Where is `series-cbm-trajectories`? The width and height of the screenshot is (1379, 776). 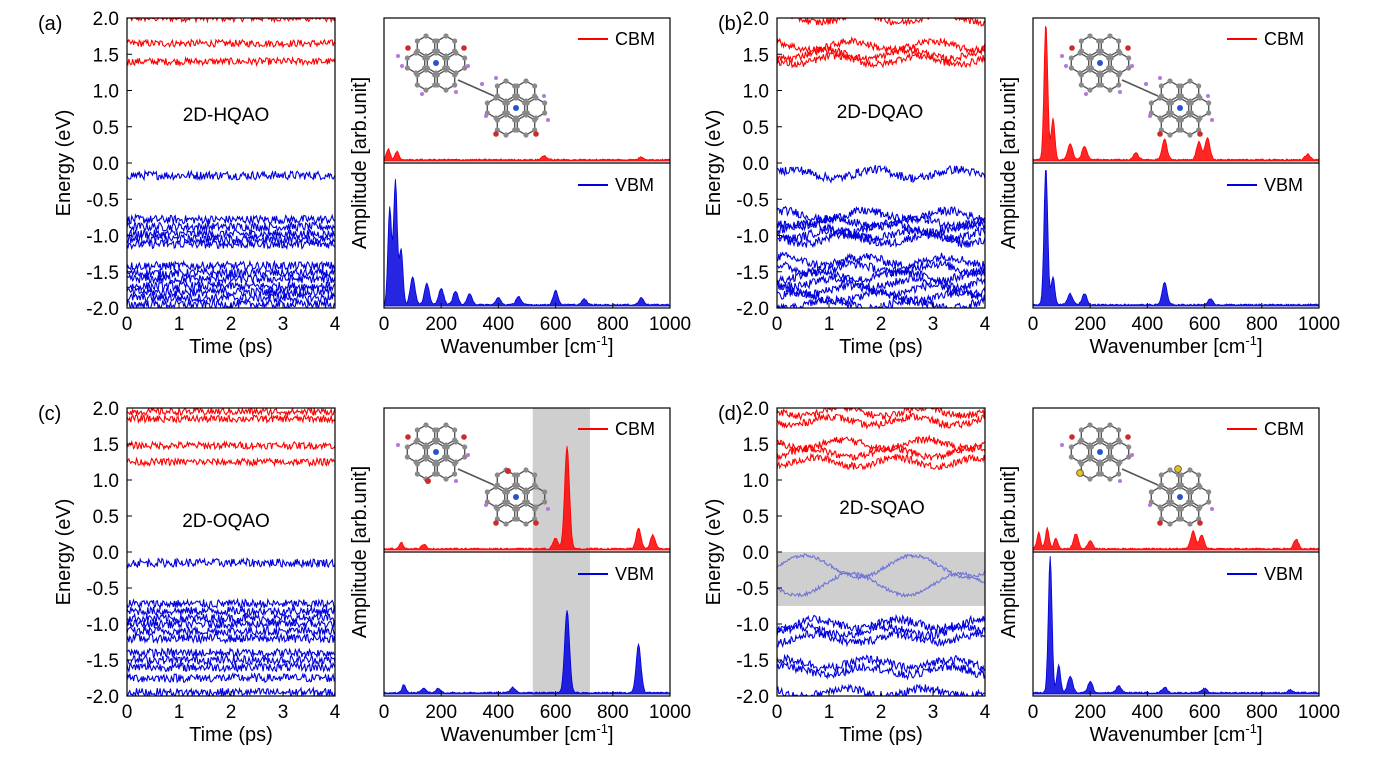 series-cbm-trajectories is located at coordinates (231, 438).